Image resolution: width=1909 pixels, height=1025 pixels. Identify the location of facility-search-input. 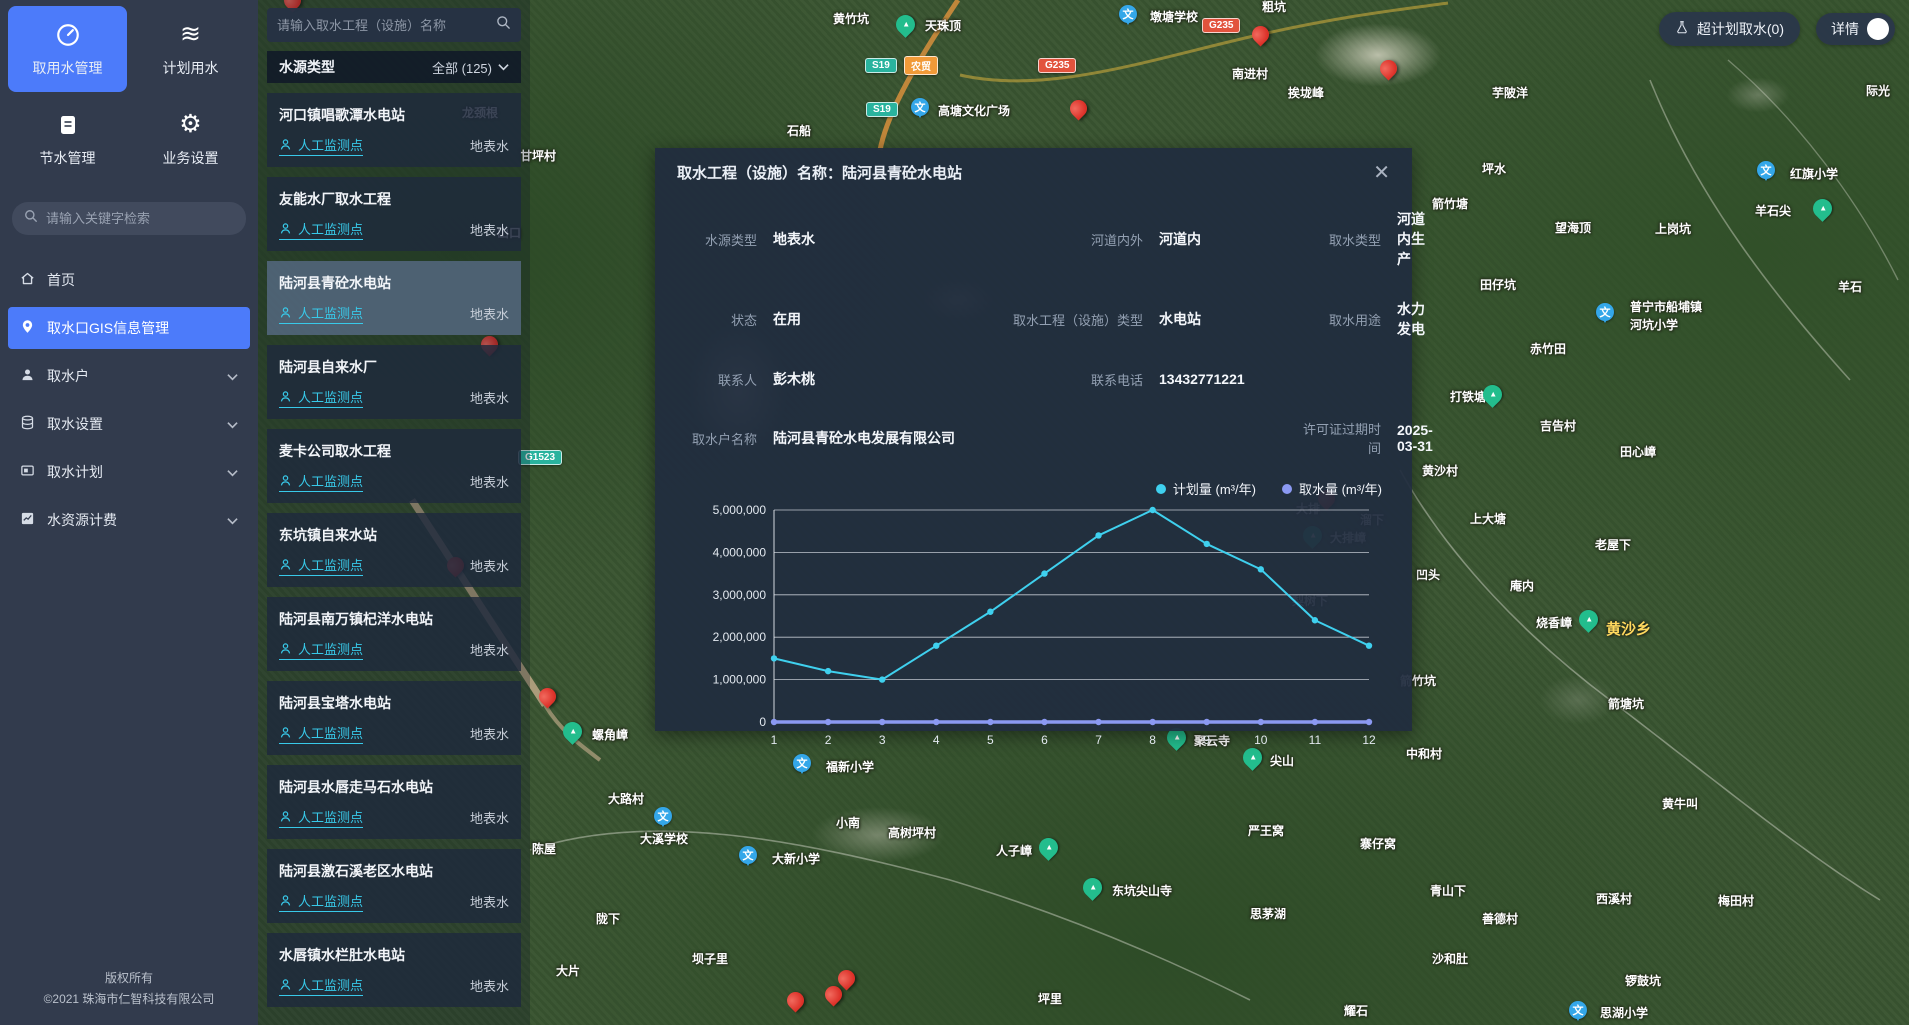
(382, 25).